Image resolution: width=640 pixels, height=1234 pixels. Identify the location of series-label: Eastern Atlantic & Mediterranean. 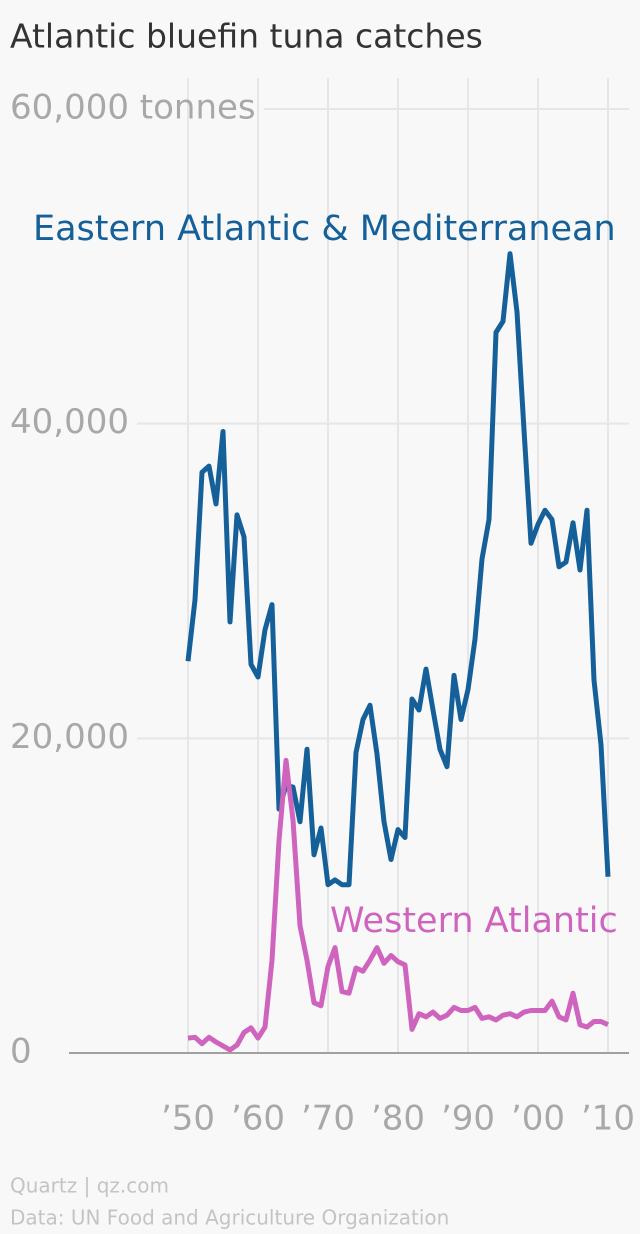
(324, 229).